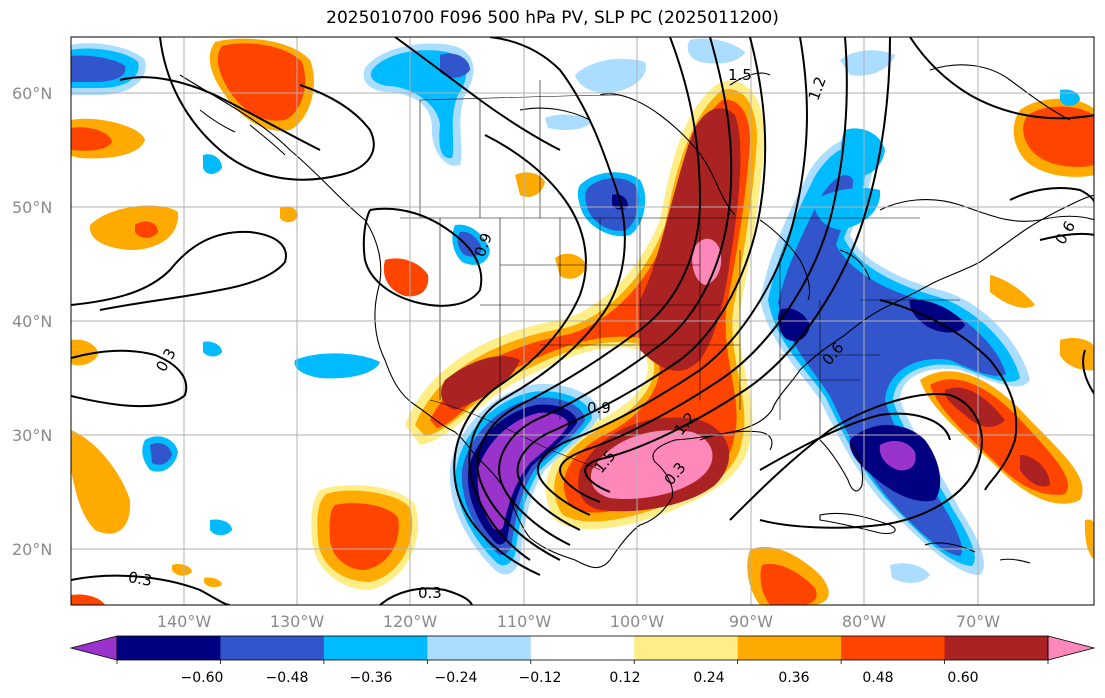  I want to click on colorbar, so click(582, 649).